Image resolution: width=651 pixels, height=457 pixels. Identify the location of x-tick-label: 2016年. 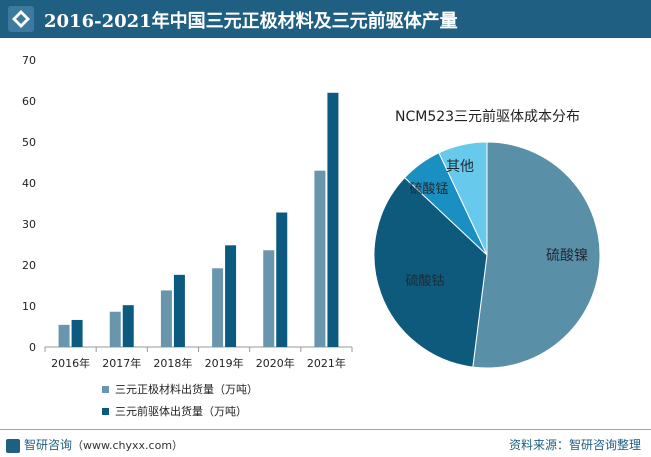
(70, 363).